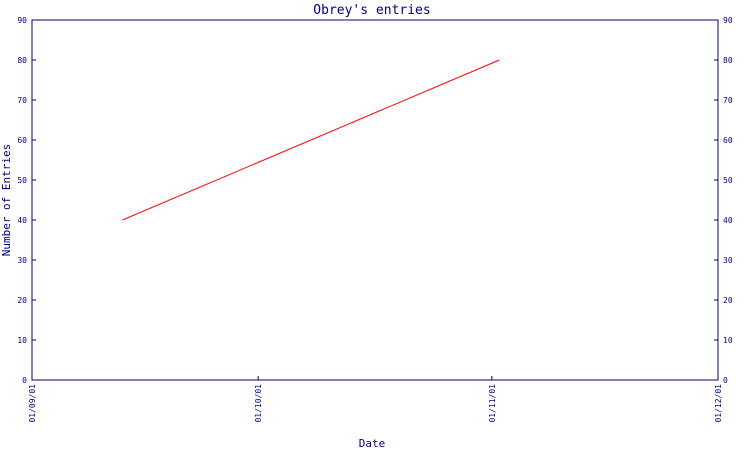 The height and width of the screenshot is (450, 750). I want to click on y-tick-label-right: 40, so click(728, 220).